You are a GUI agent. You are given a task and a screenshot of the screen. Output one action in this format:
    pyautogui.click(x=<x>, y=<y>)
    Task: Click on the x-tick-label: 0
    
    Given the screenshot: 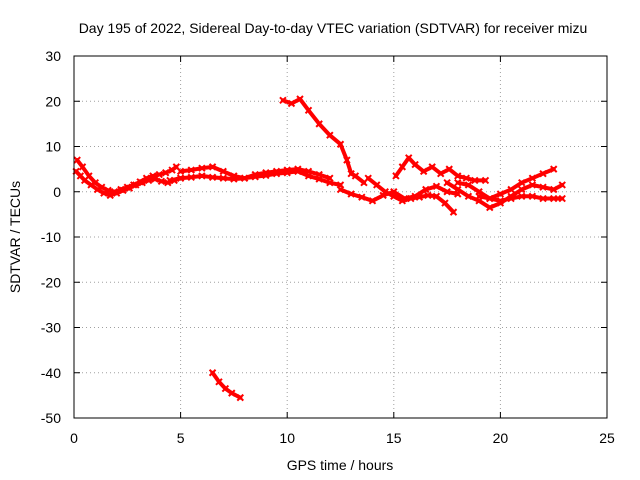 What is the action you would take?
    pyautogui.click(x=74, y=438)
    